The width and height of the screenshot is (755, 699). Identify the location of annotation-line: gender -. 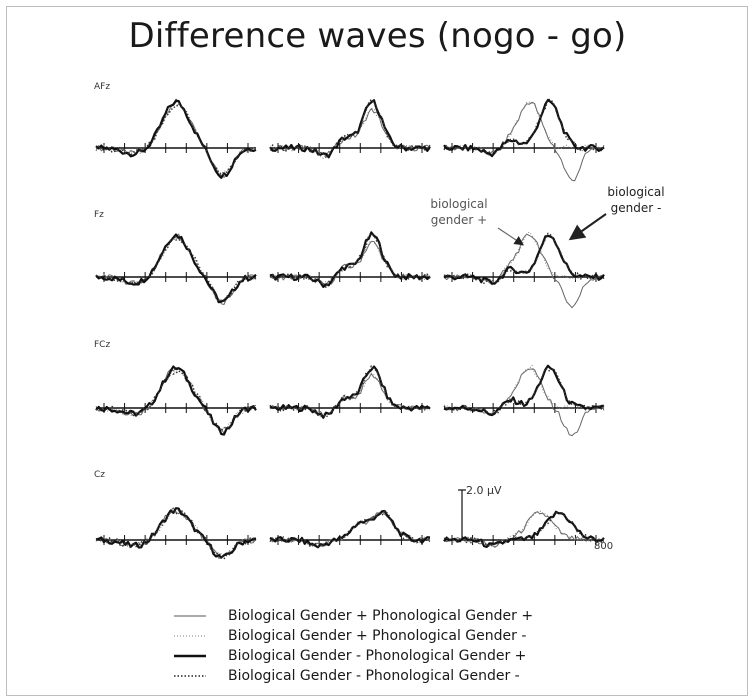
(636, 208).